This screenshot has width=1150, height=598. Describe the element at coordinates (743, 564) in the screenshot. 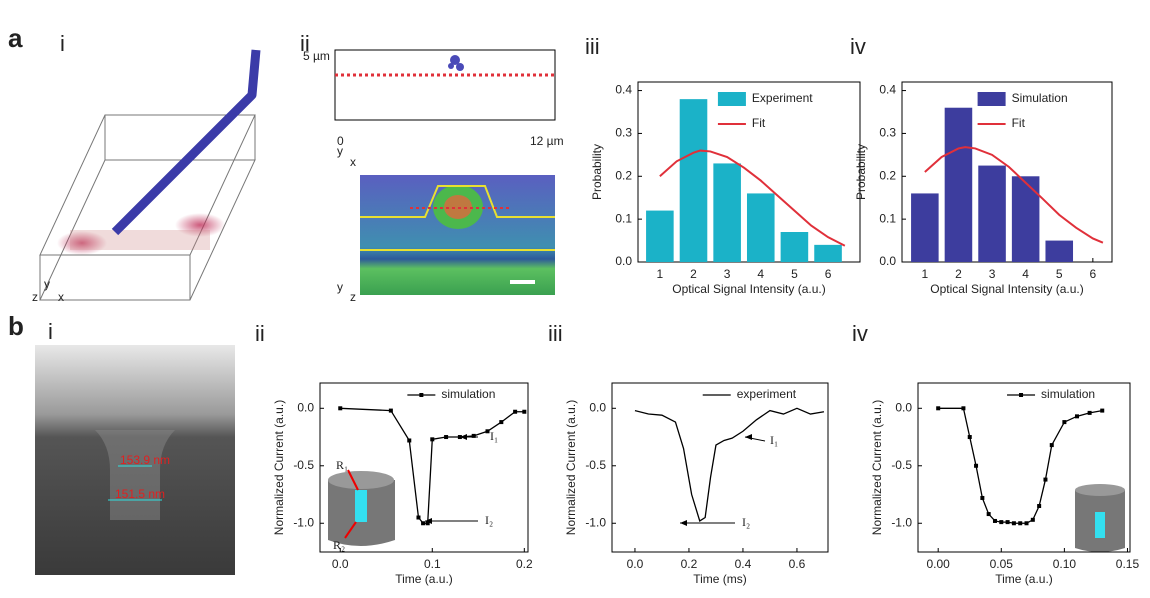

I see `x-tick-label: 0.4` at that location.